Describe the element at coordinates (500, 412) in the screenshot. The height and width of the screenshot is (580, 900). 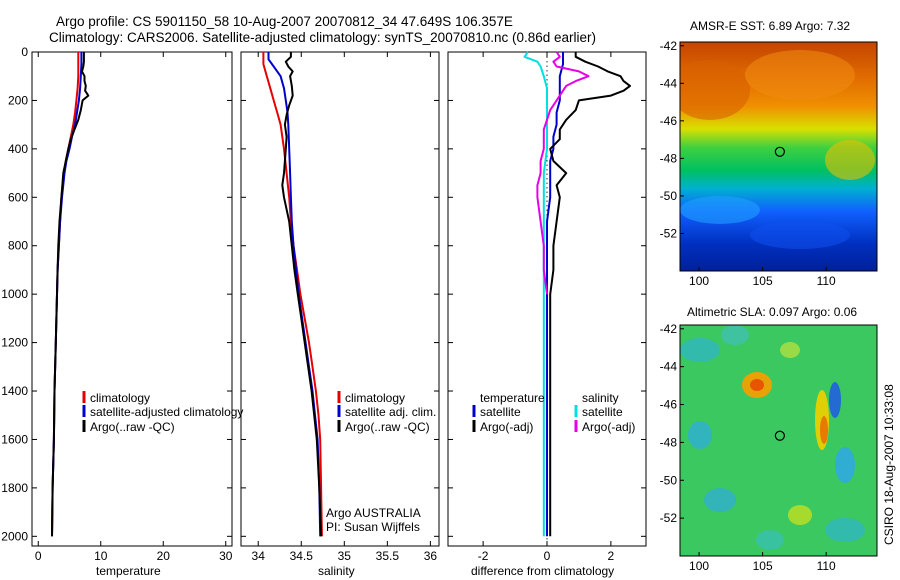
I see `legend-label-temp-satellite: satellite` at that location.